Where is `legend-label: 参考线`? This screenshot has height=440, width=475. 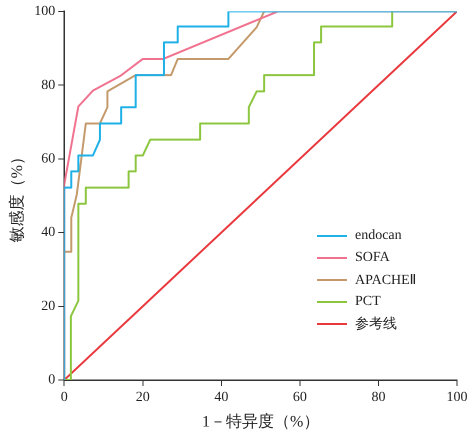 legend-label: 参考线 is located at coordinates (376, 324).